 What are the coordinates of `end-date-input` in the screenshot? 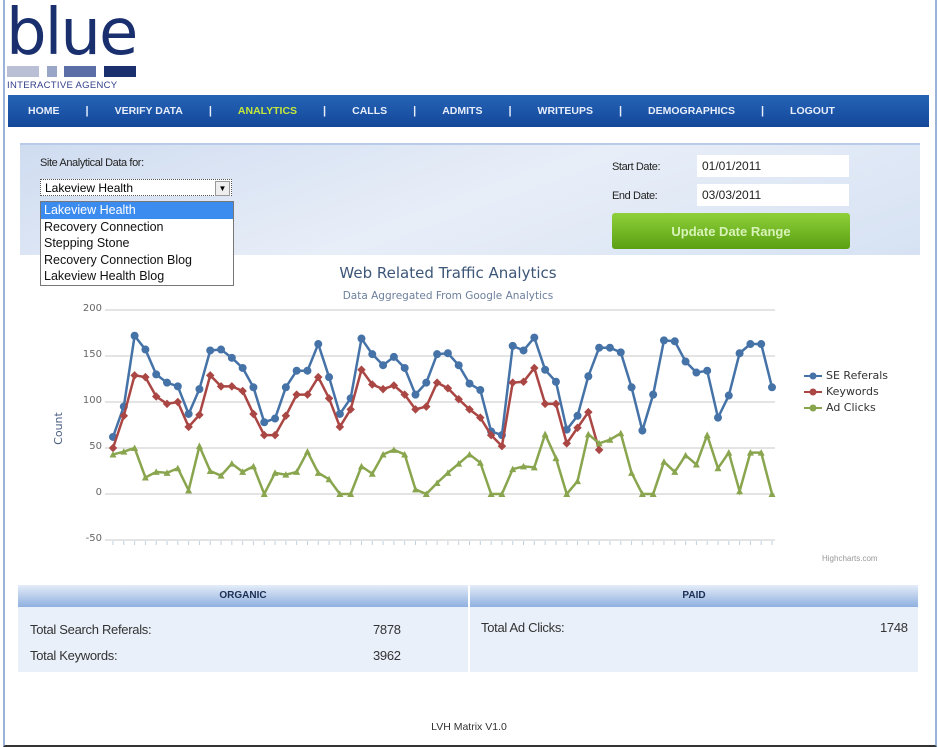 It's located at (773, 195).